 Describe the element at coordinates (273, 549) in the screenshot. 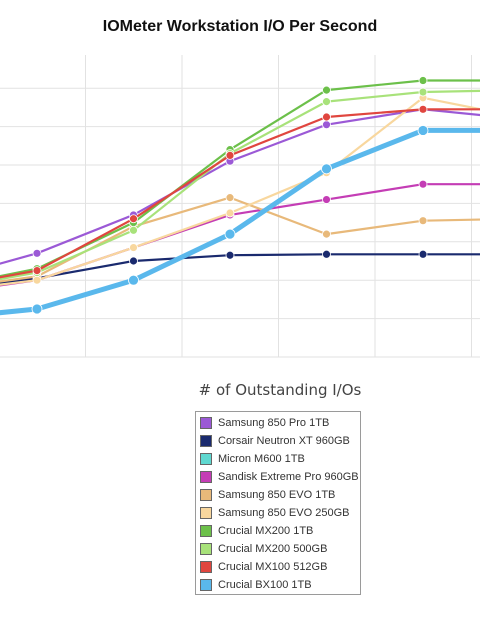

I see `legend-label: Crucial MX200 500GB` at that location.